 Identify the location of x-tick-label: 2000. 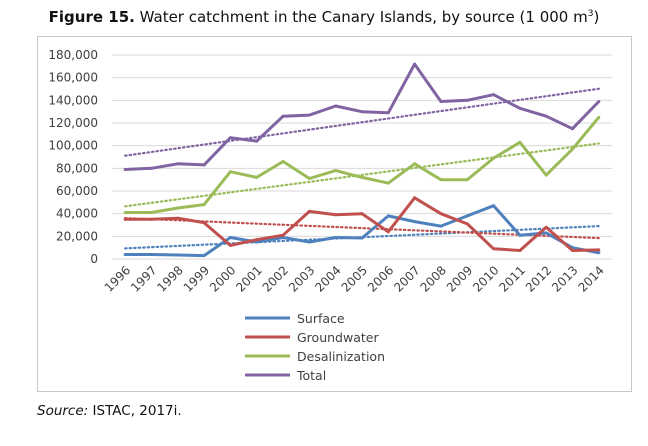
(222, 278).